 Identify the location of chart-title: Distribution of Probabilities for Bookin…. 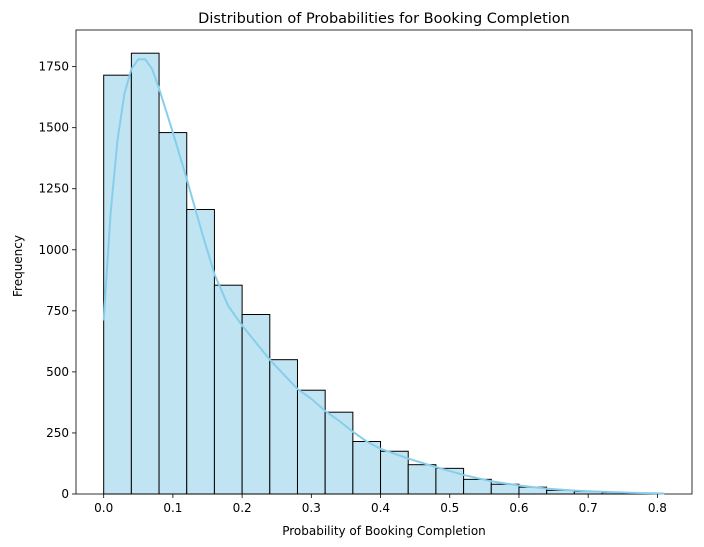
(384, 19).